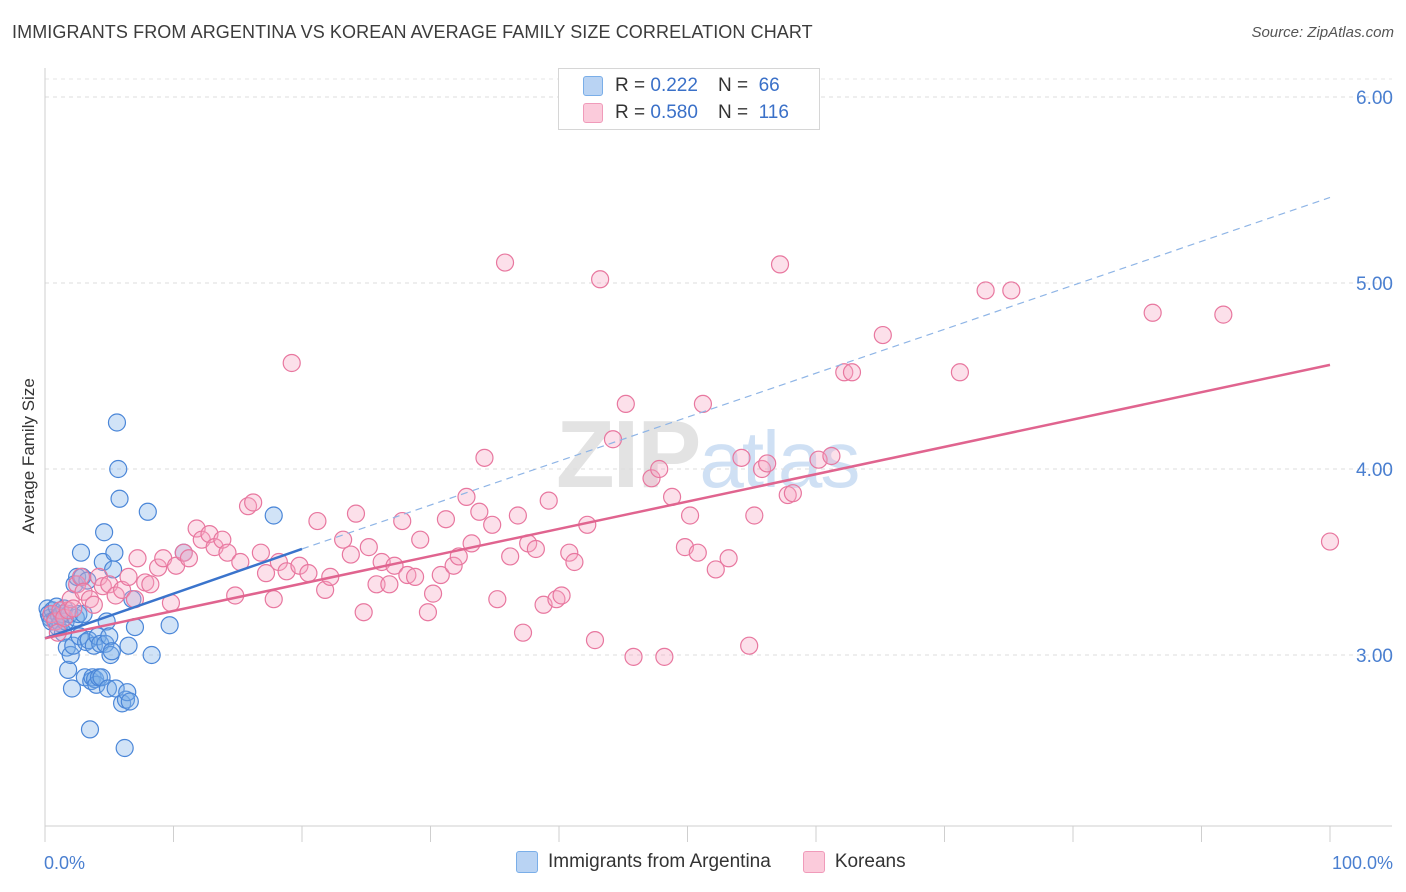 Image resolution: width=1406 pixels, height=892 pixels. I want to click on stats-row-argentina: R = 0.222 N = 66, so click(681, 86).